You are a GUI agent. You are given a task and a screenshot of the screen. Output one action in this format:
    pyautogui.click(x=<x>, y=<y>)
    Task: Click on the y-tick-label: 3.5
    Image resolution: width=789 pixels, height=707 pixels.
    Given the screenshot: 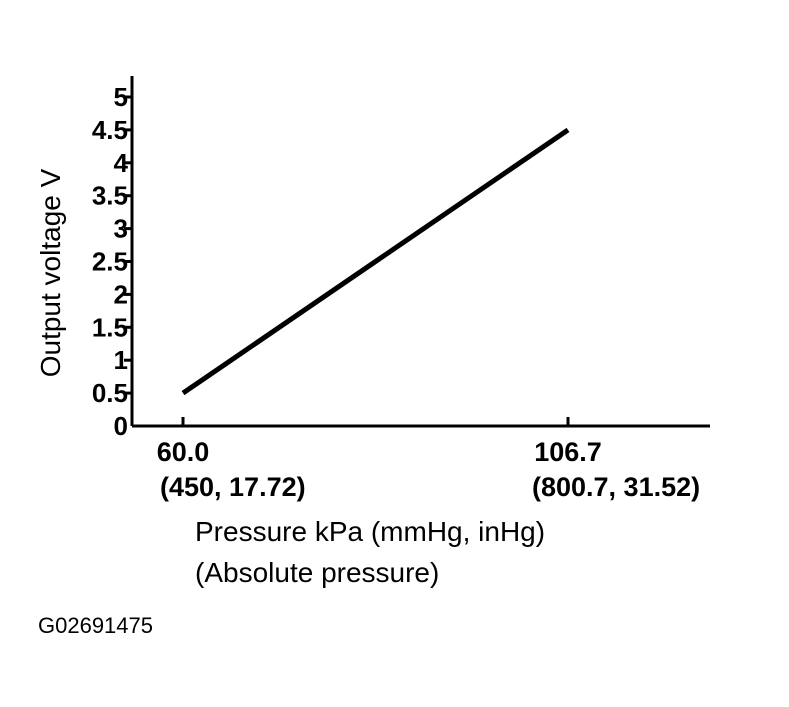 What is the action you would take?
    pyautogui.click(x=110, y=196)
    